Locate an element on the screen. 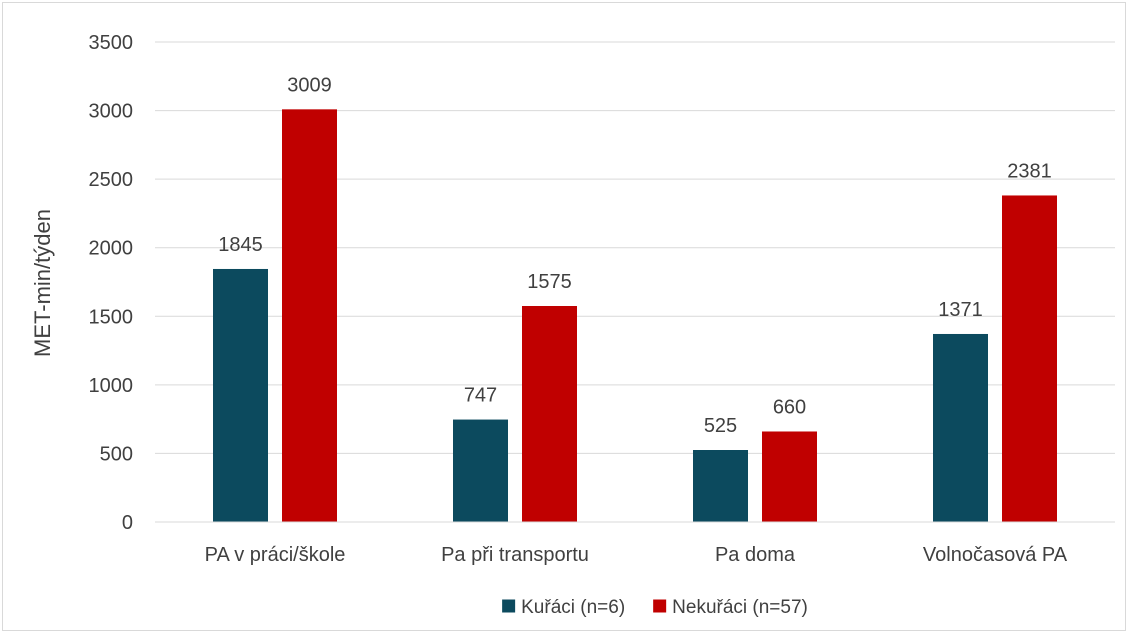 The width and height of the screenshot is (1130, 635). data-label: 3009 is located at coordinates (309, 85).